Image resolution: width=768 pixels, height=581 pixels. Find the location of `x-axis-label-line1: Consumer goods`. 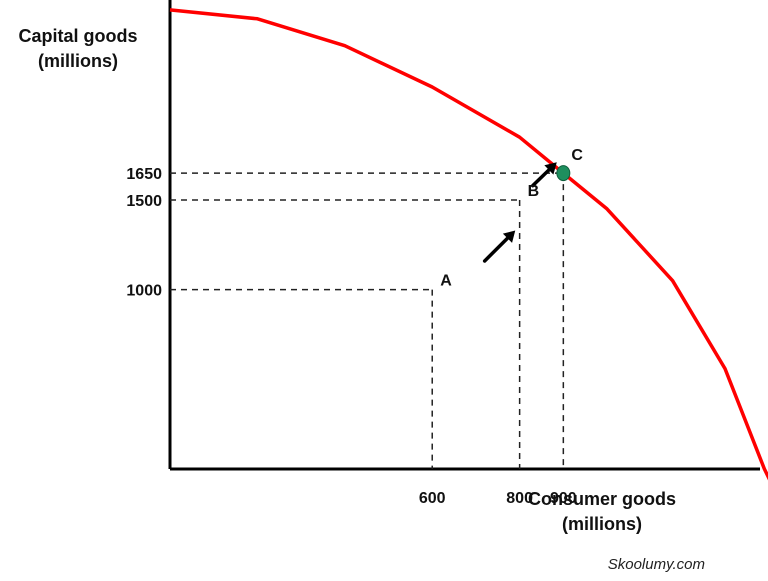

x-axis-label-line1: Consumer goods is located at coordinates (602, 499).